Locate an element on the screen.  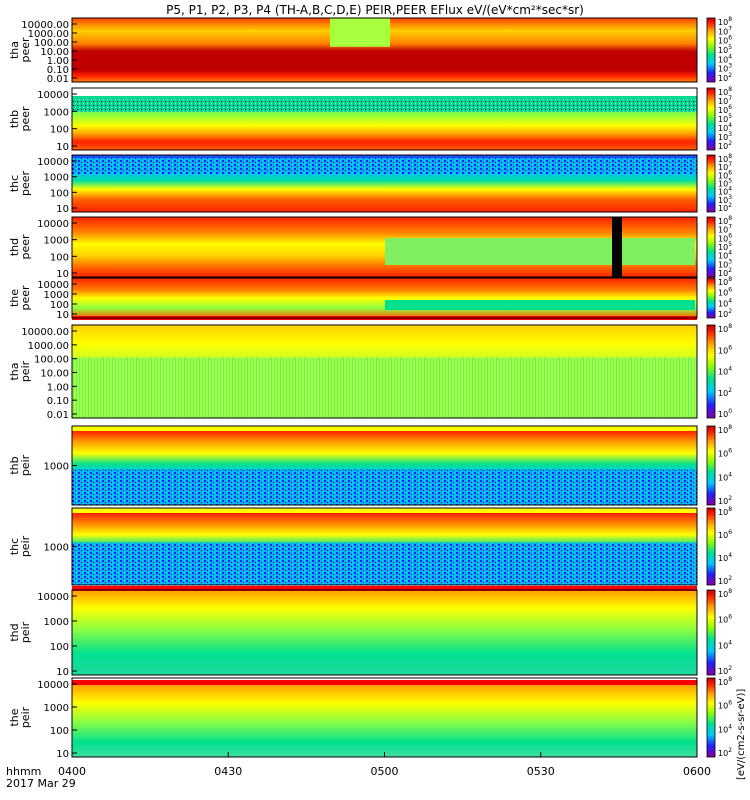
enhancement-patch is located at coordinates (360, 32).